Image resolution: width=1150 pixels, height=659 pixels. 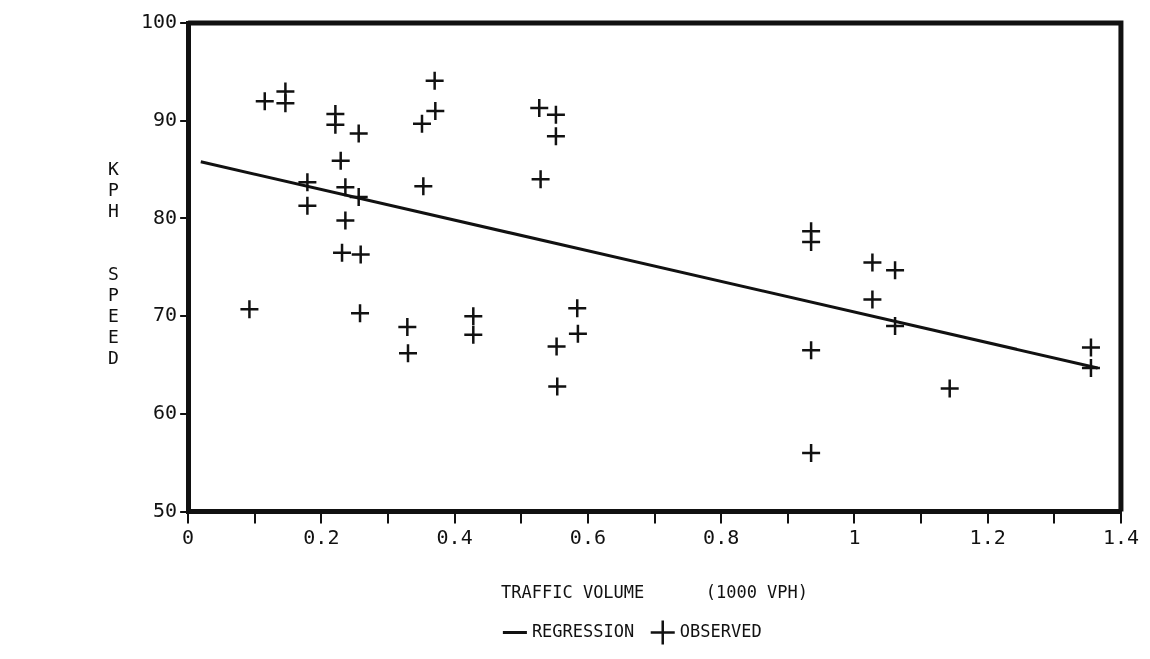 I want to click on y-tick-label: 90, so click(x=165, y=118).